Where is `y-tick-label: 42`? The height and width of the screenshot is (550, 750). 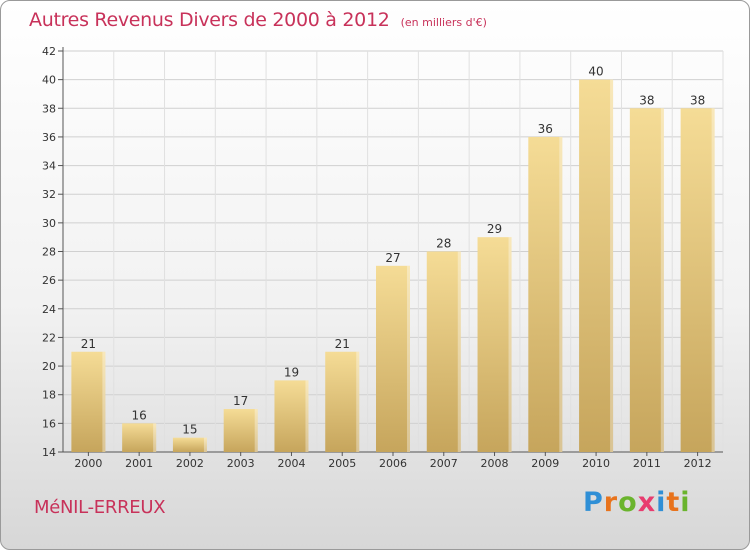
y-tick-label: 42 is located at coordinates (49, 51).